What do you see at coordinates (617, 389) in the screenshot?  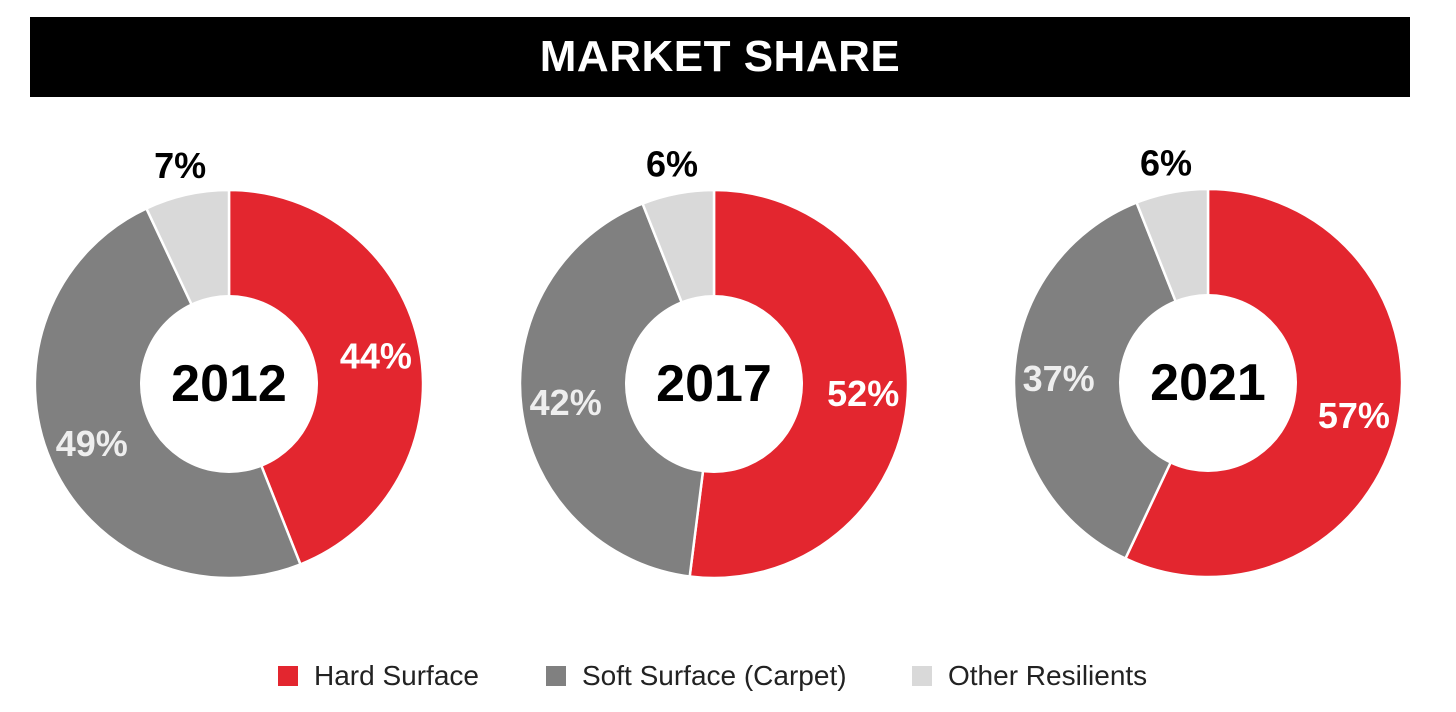 I see `slice-soft-surface-2017` at bounding box center [617, 389].